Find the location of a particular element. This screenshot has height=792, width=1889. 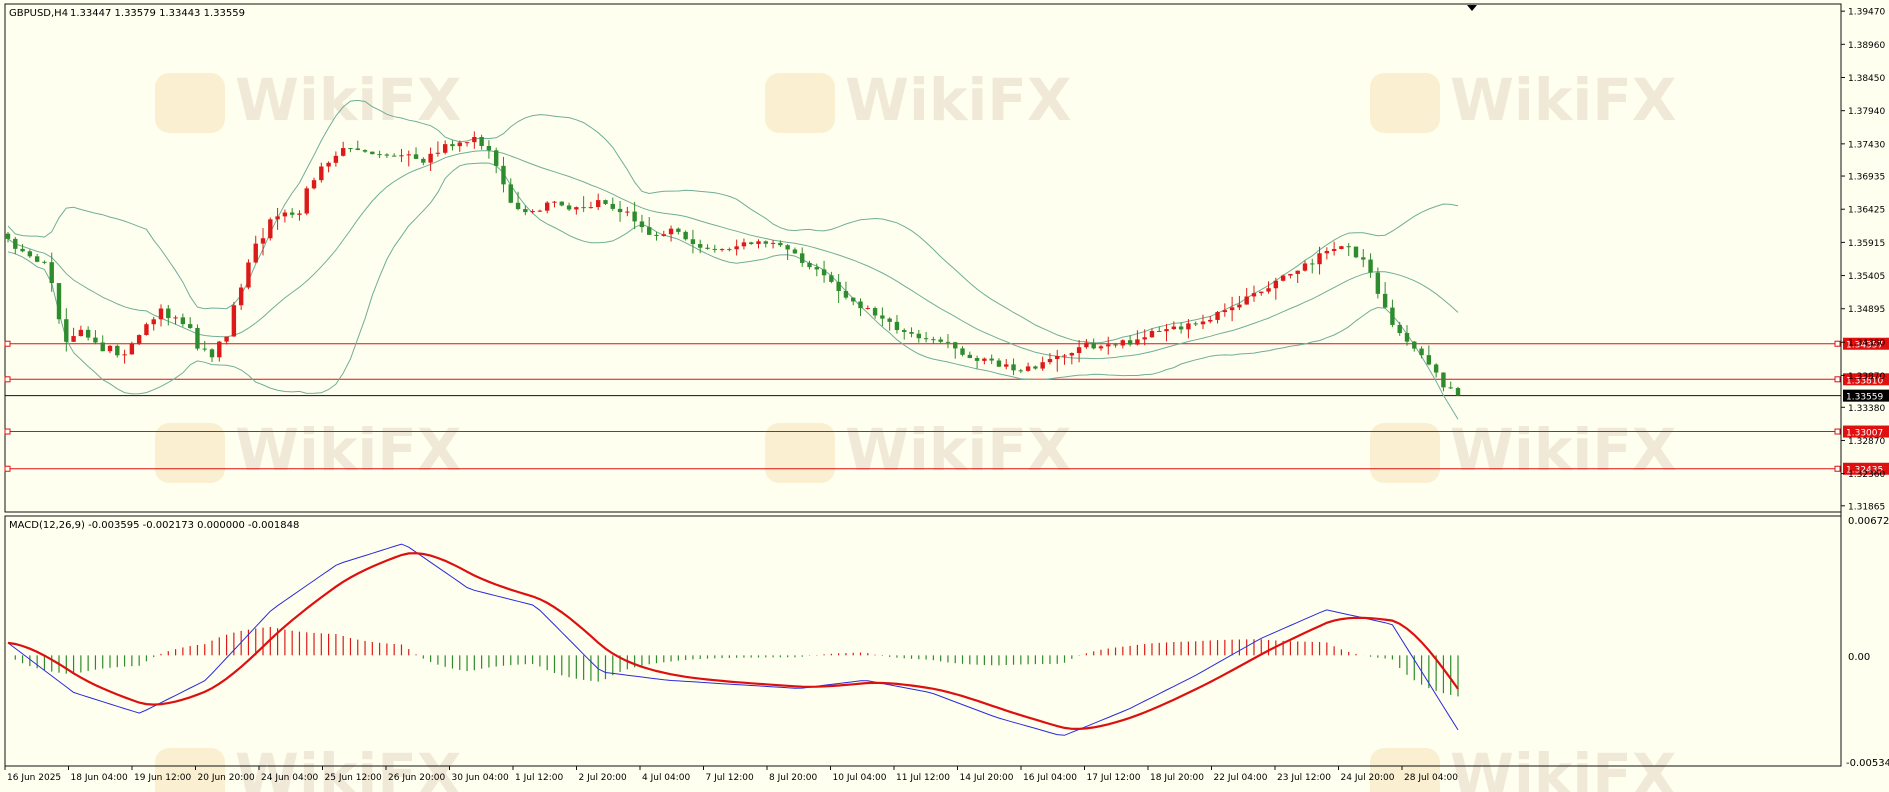

price-axis-label: 1.35915 is located at coordinates (1866, 244).